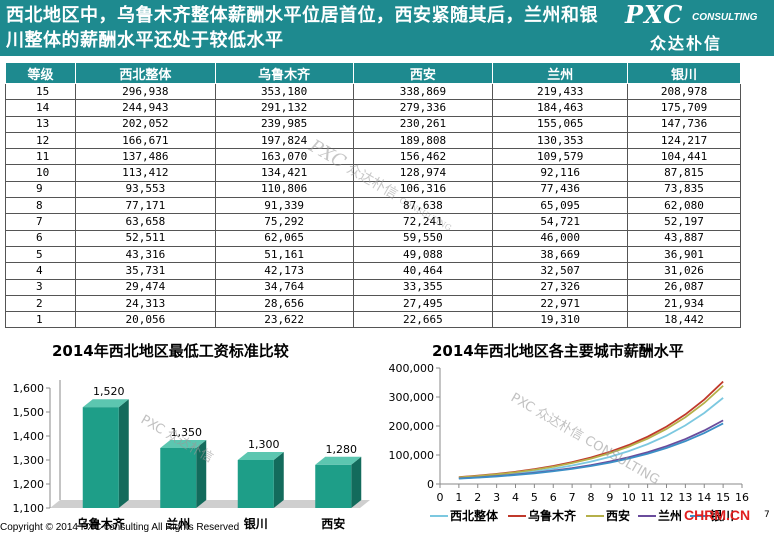 This screenshot has height=535, width=774. Describe the element at coordinates (187, 432) in the screenshot. I see `bar-value-label: 1,350` at that location.